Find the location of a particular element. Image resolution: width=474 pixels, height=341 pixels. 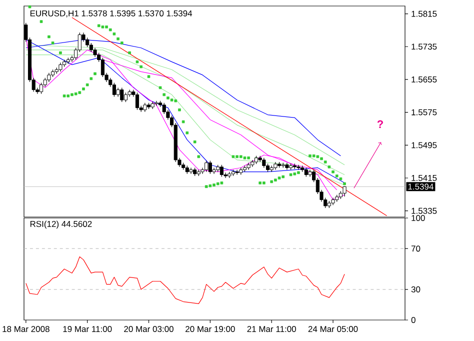

y-tick-label: 1.5735 is located at coordinates (424, 47).